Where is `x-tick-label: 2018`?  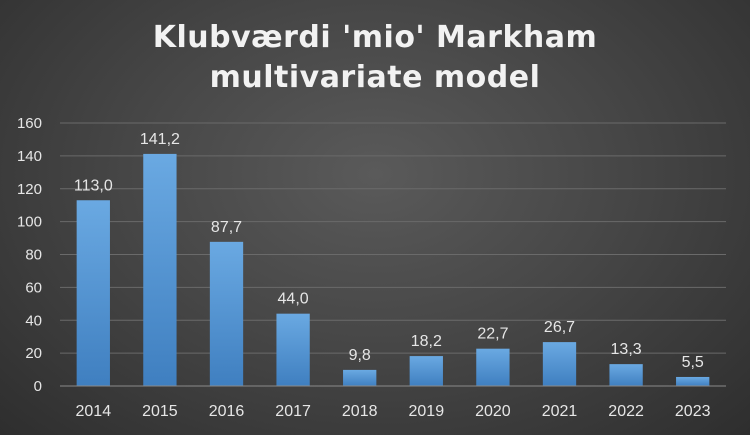 x-tick-label: 2018 is located at coordinates (360, 411).